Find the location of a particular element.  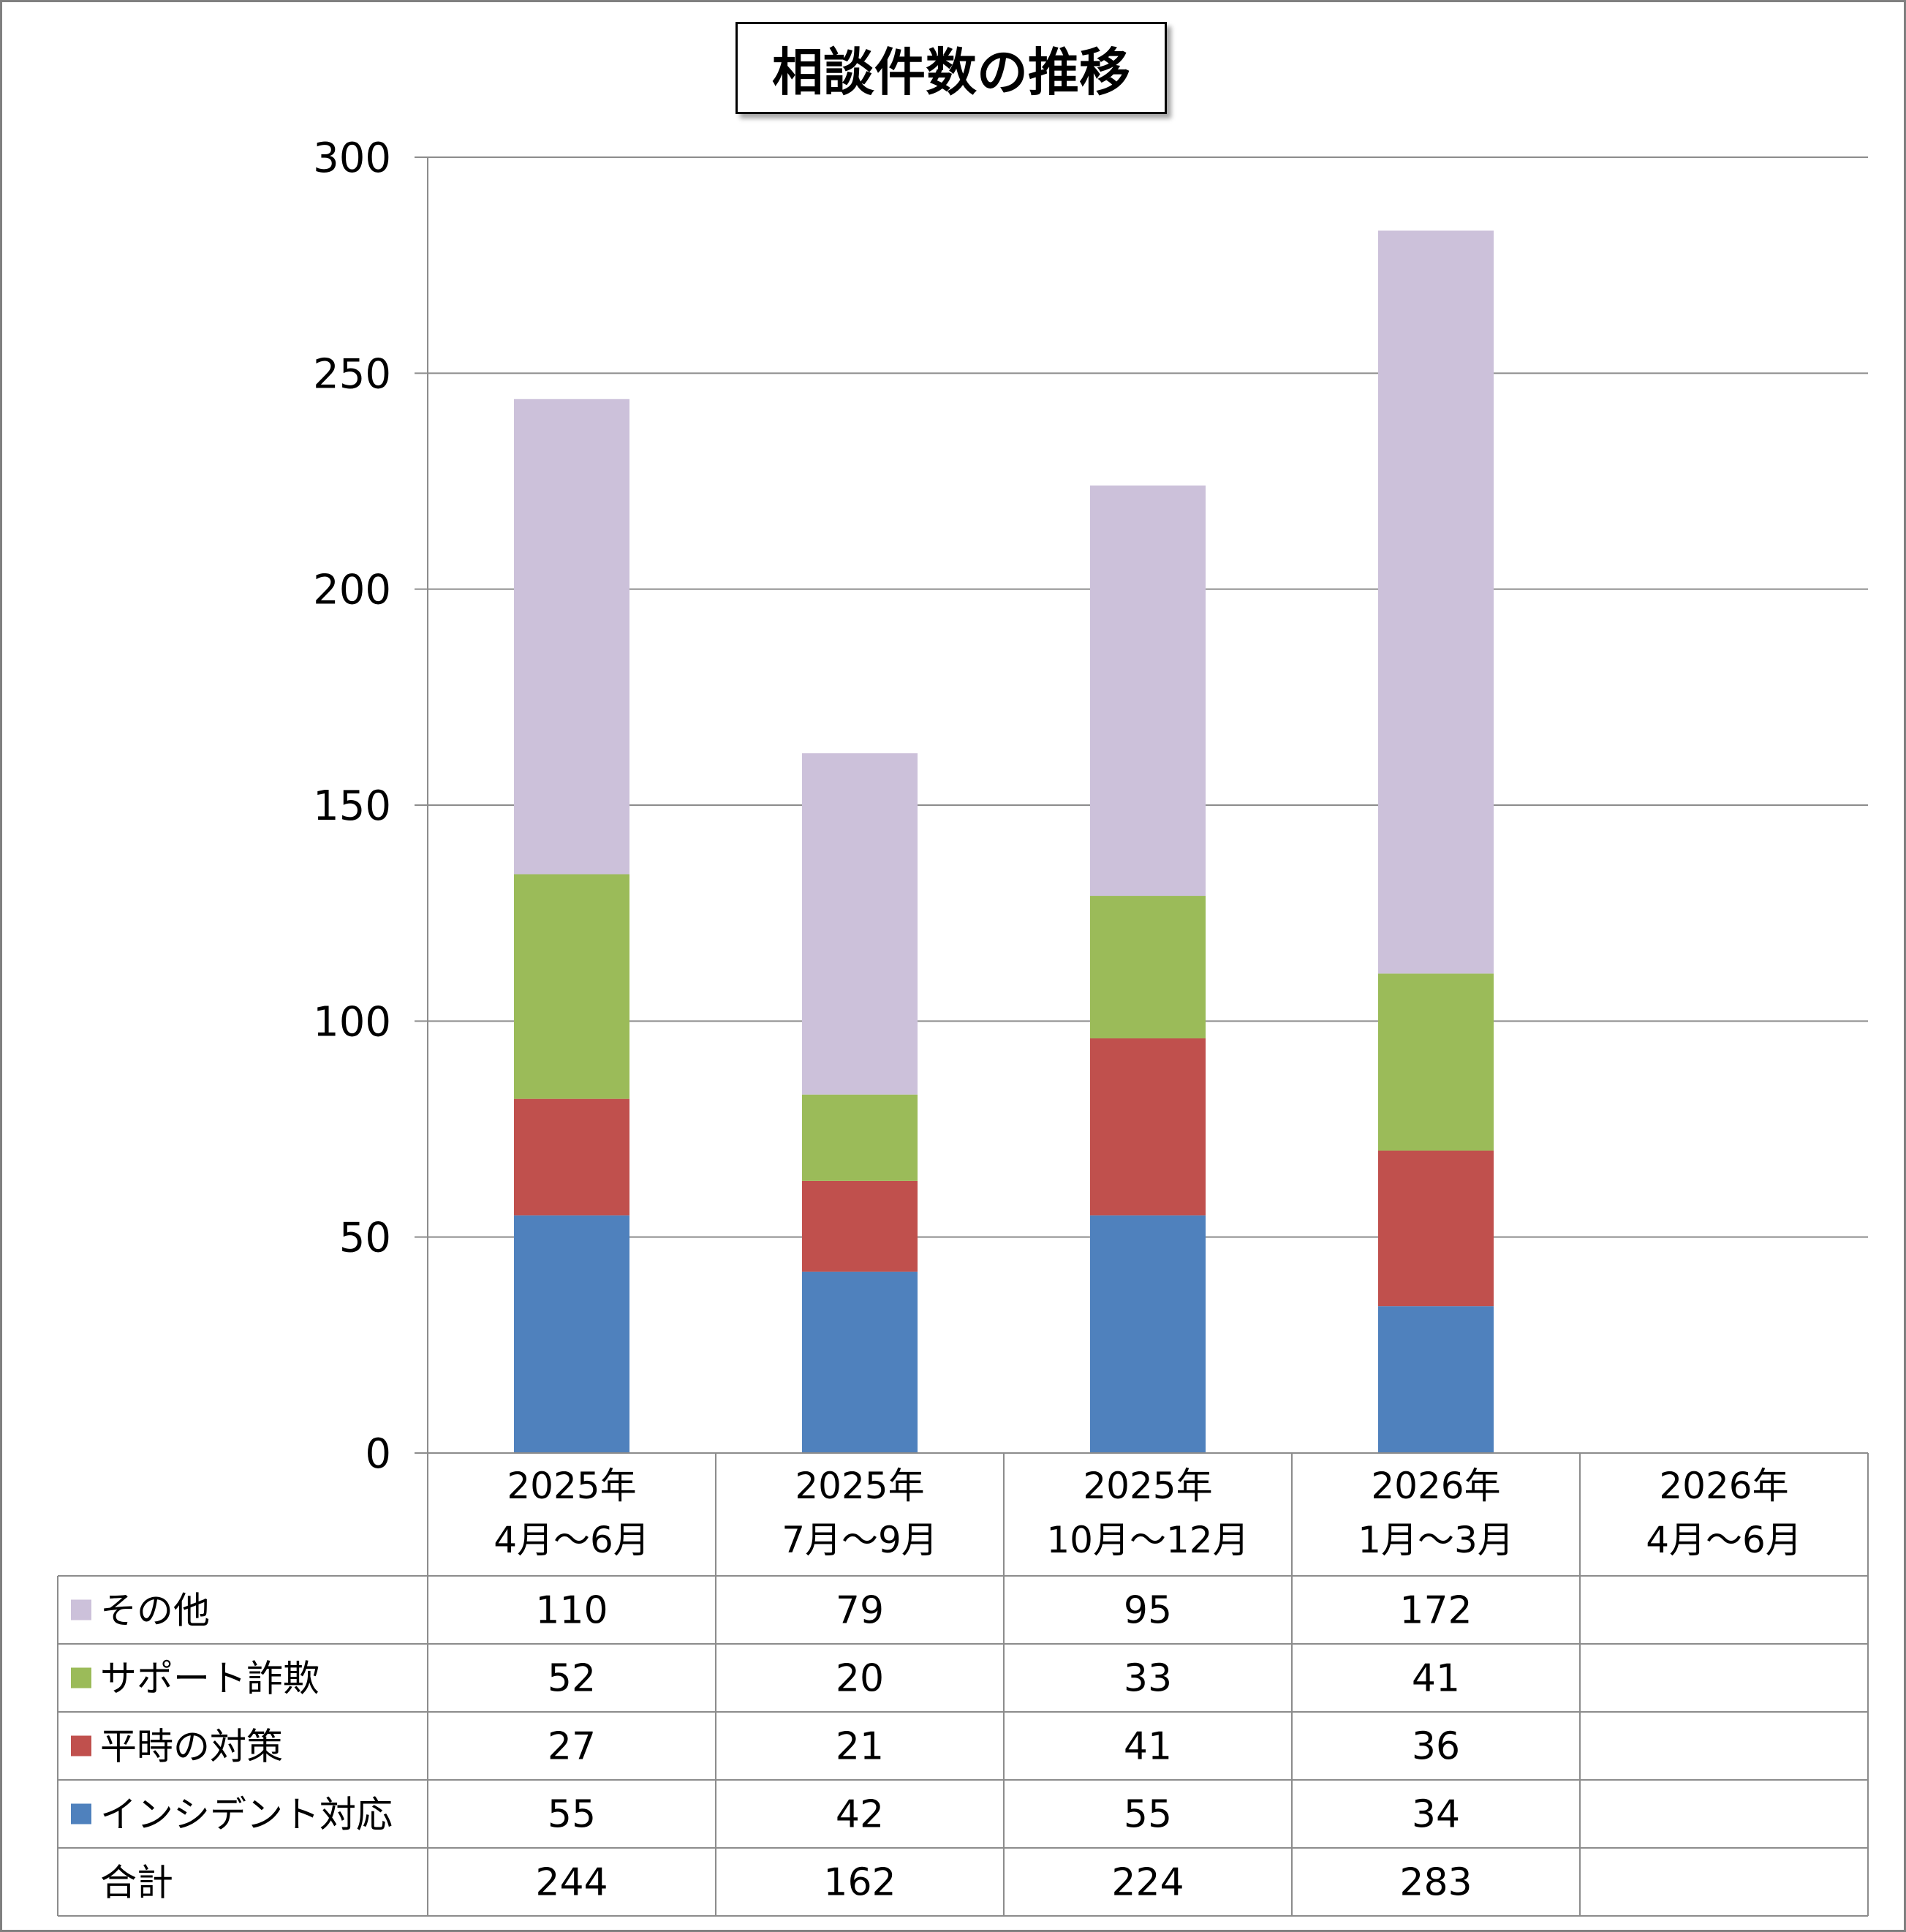

table-cell-0-2: 95 is located at coordinates (1148, 1611).